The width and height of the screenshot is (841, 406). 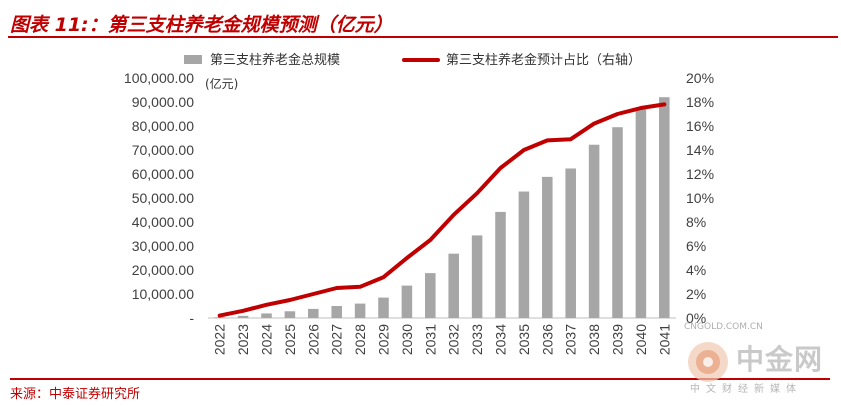 What do you see at coordinates (618, 339) in the screenshot?
I see `x-tick-label: 2039` at bounding box center [618, 339].